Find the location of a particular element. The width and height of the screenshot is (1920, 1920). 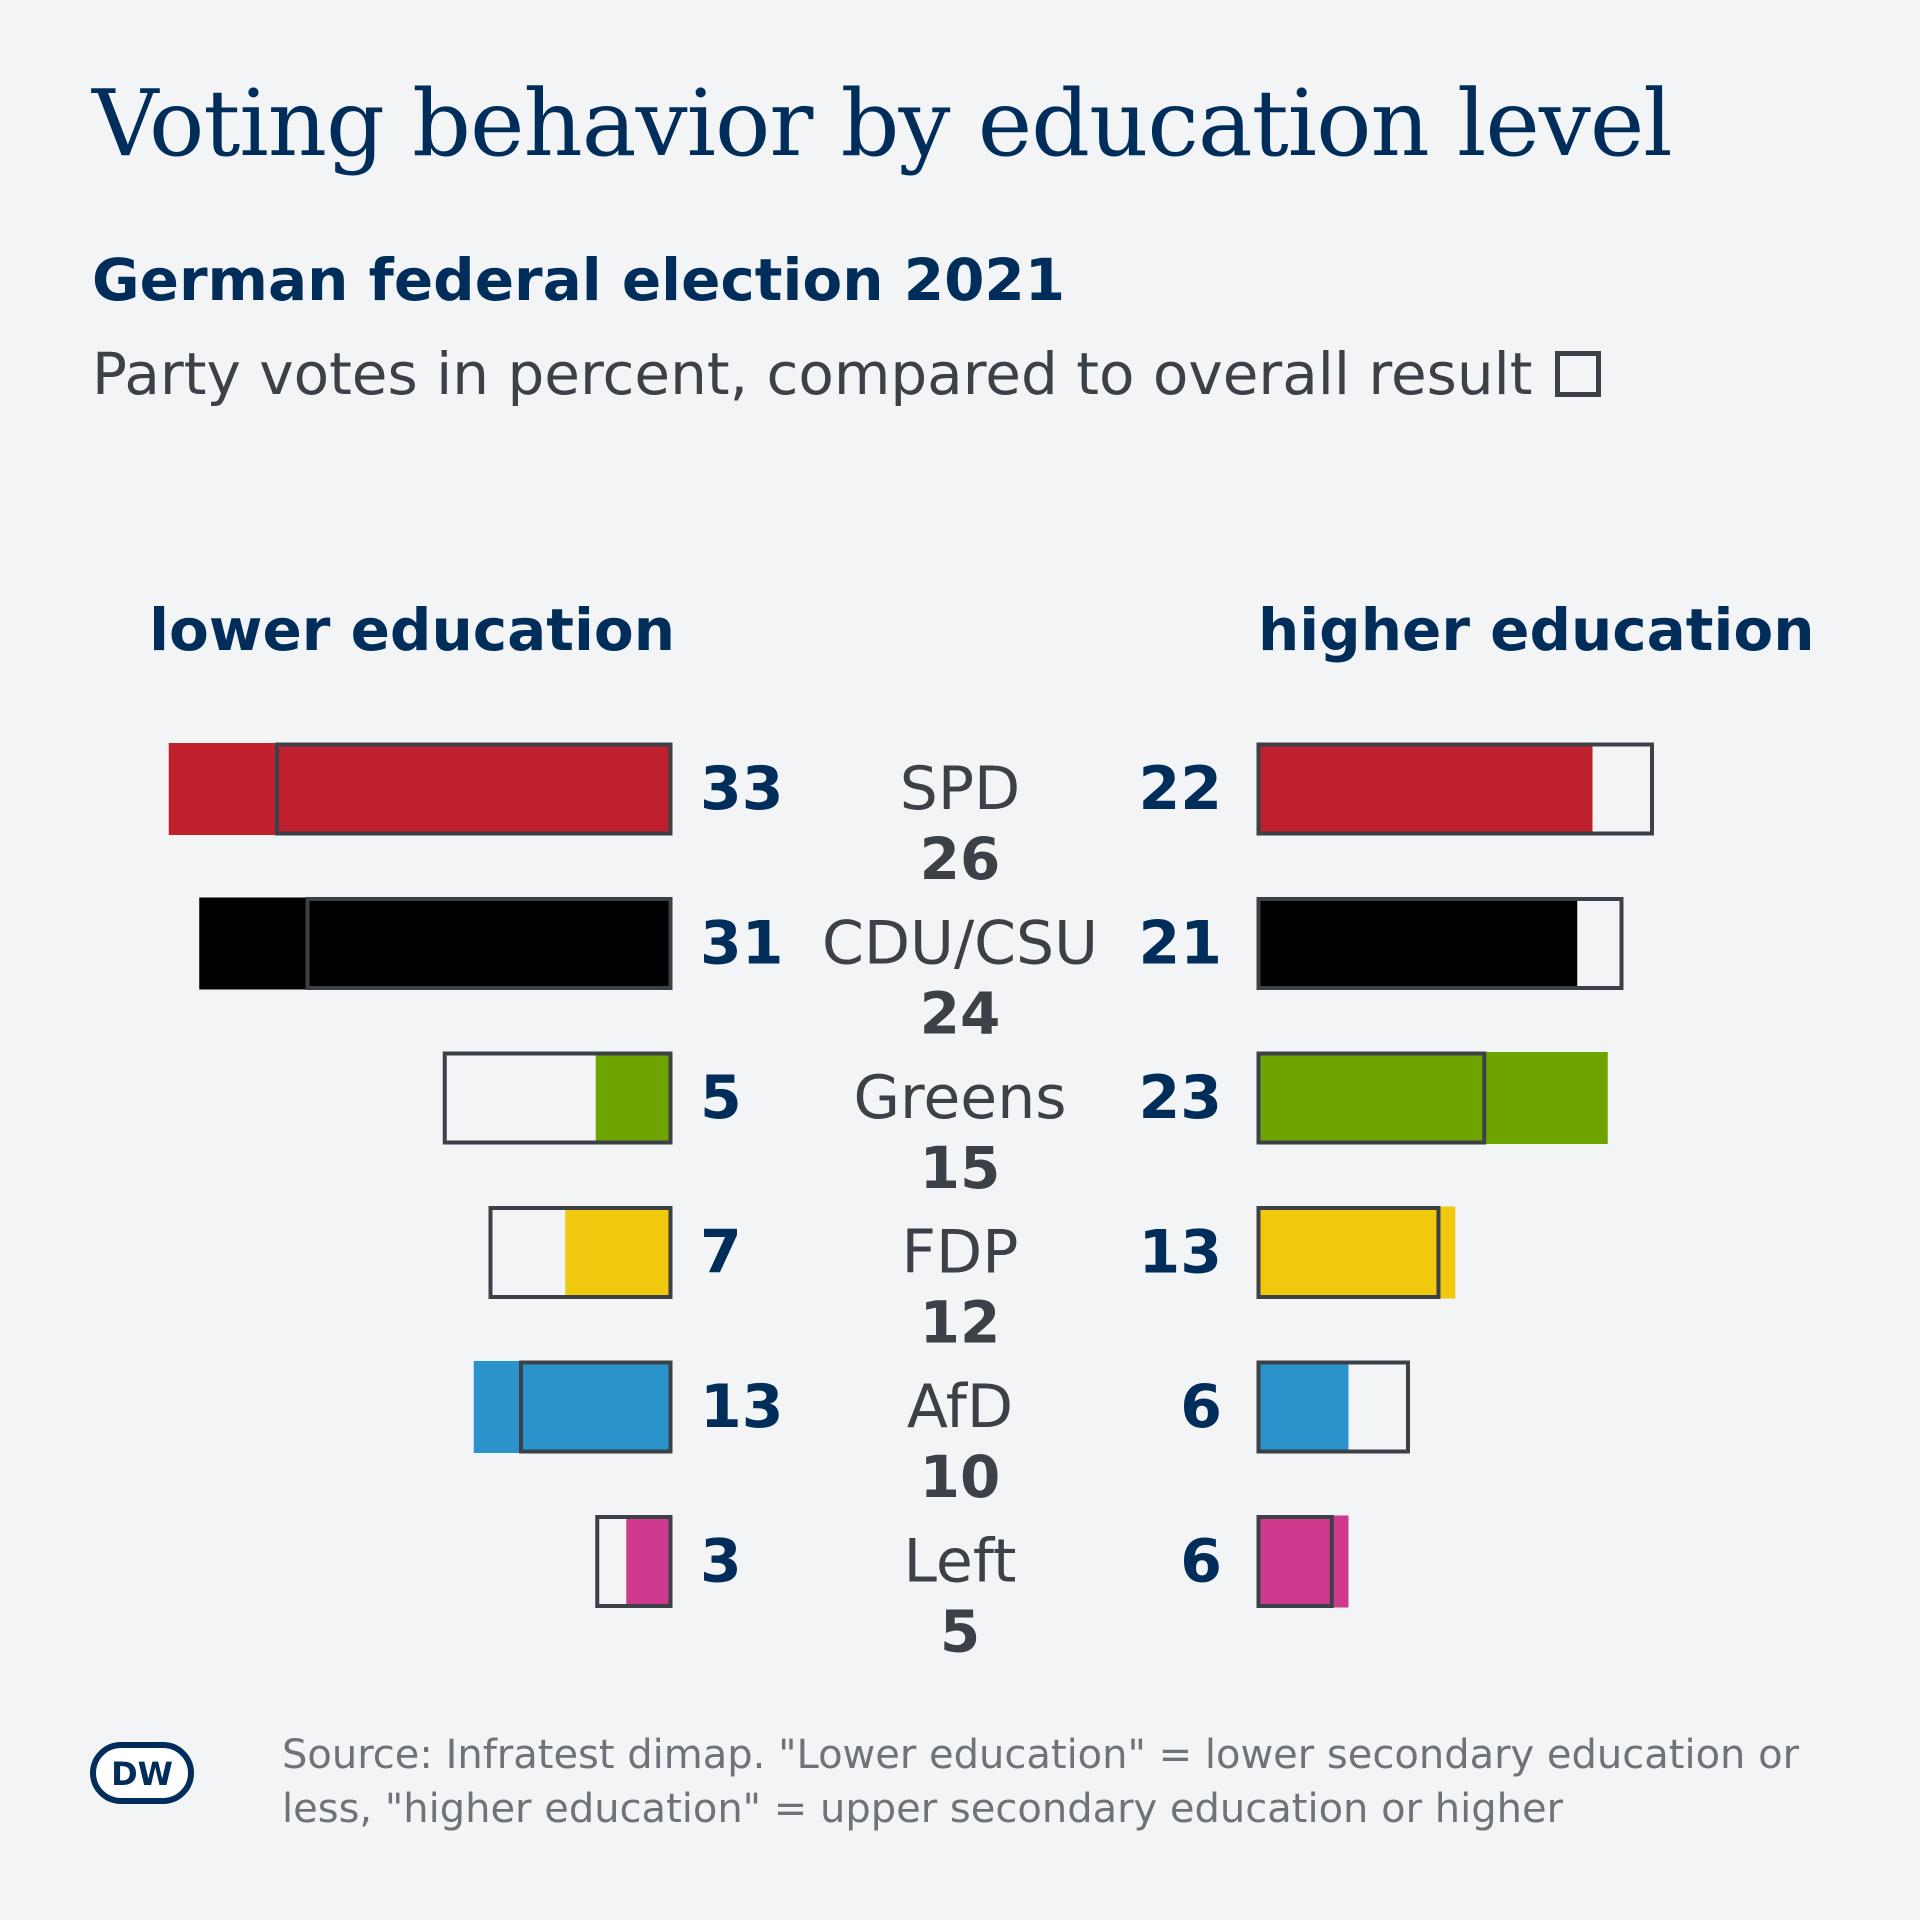

dw-logo: DW is located at coordinates (142, 1773).